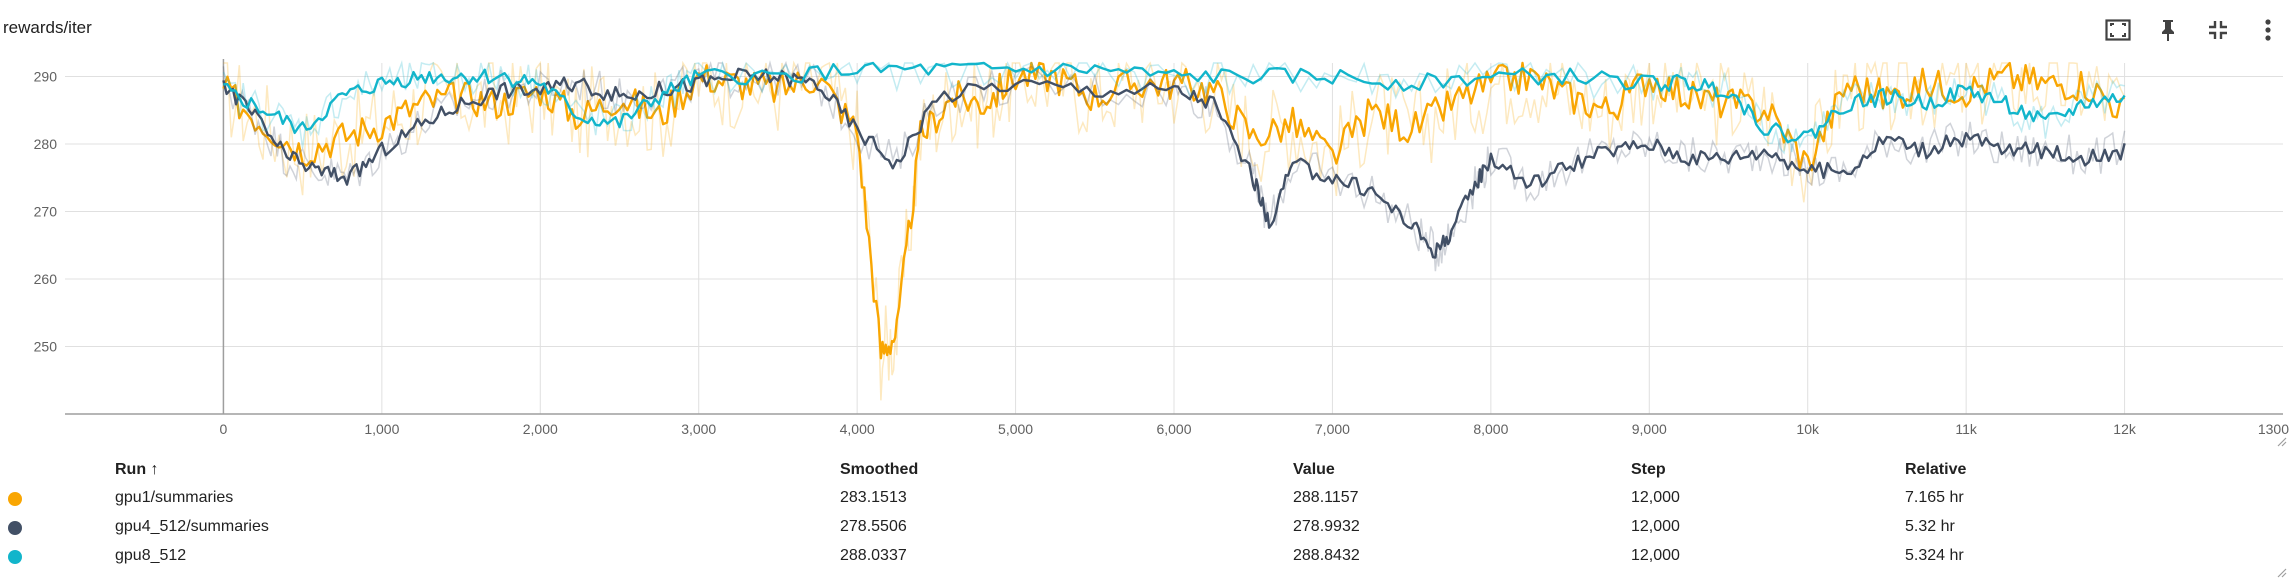  What do you see at coordinates (879, 469) in the screenshot?
I see `header-smoothed: Smoothed` at bounding box center [879, 469].